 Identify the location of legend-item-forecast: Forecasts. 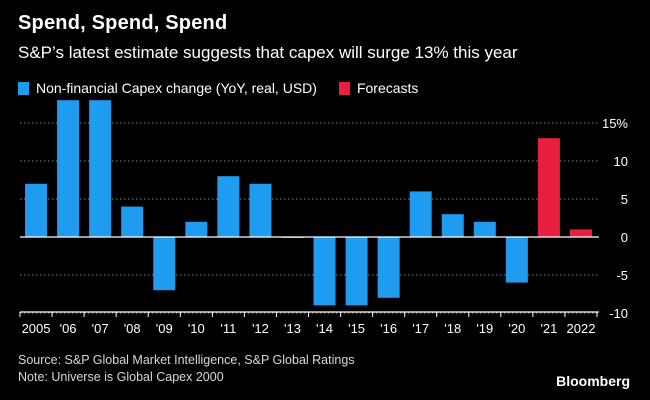
(378, 88).